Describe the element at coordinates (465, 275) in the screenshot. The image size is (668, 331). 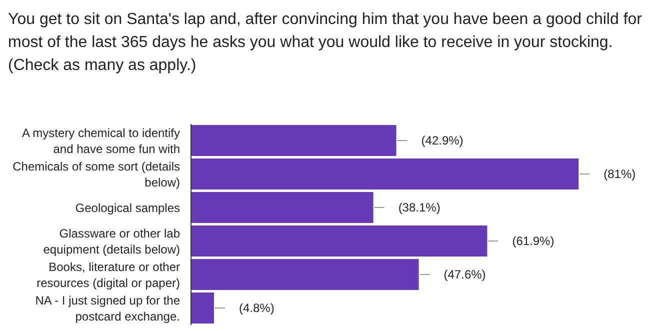
I see `data-label: (47.6%)` at that location.